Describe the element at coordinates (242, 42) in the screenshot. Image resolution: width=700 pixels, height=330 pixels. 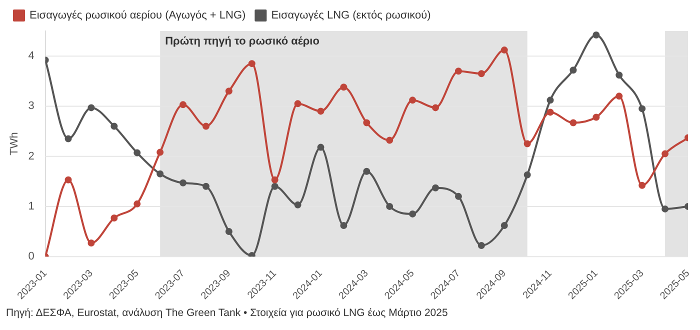
I see `band-label: Πρώτη πηγή το ρωσικό αέριο` at that location.